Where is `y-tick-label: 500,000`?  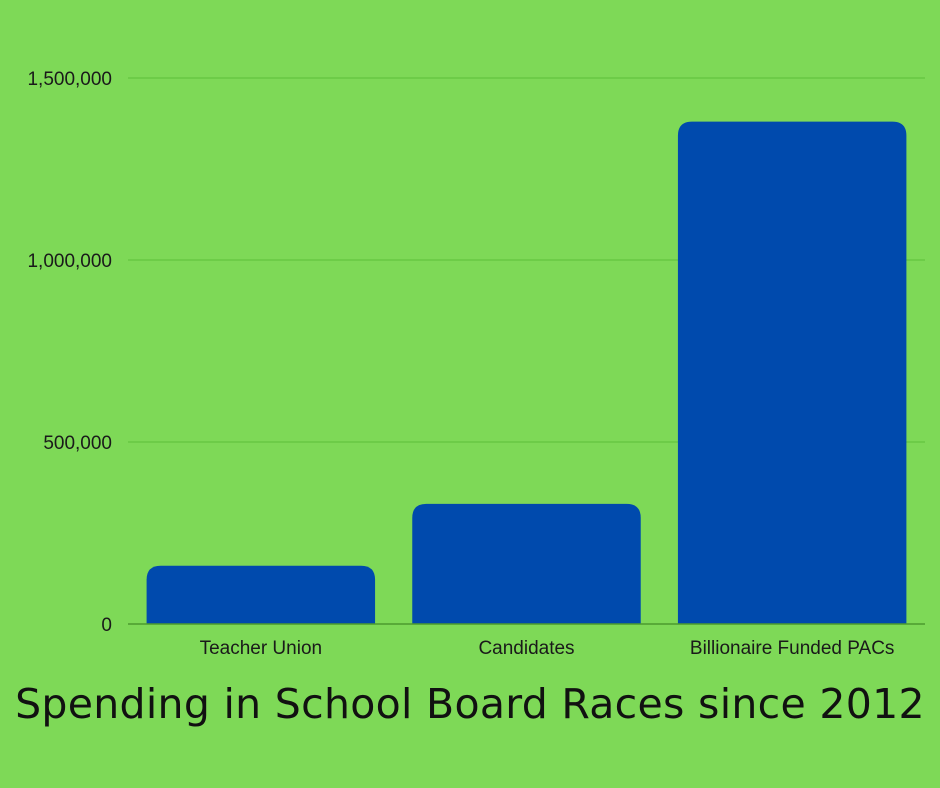 y-tick-label: 500,000 is located at coordinates (77, 443).